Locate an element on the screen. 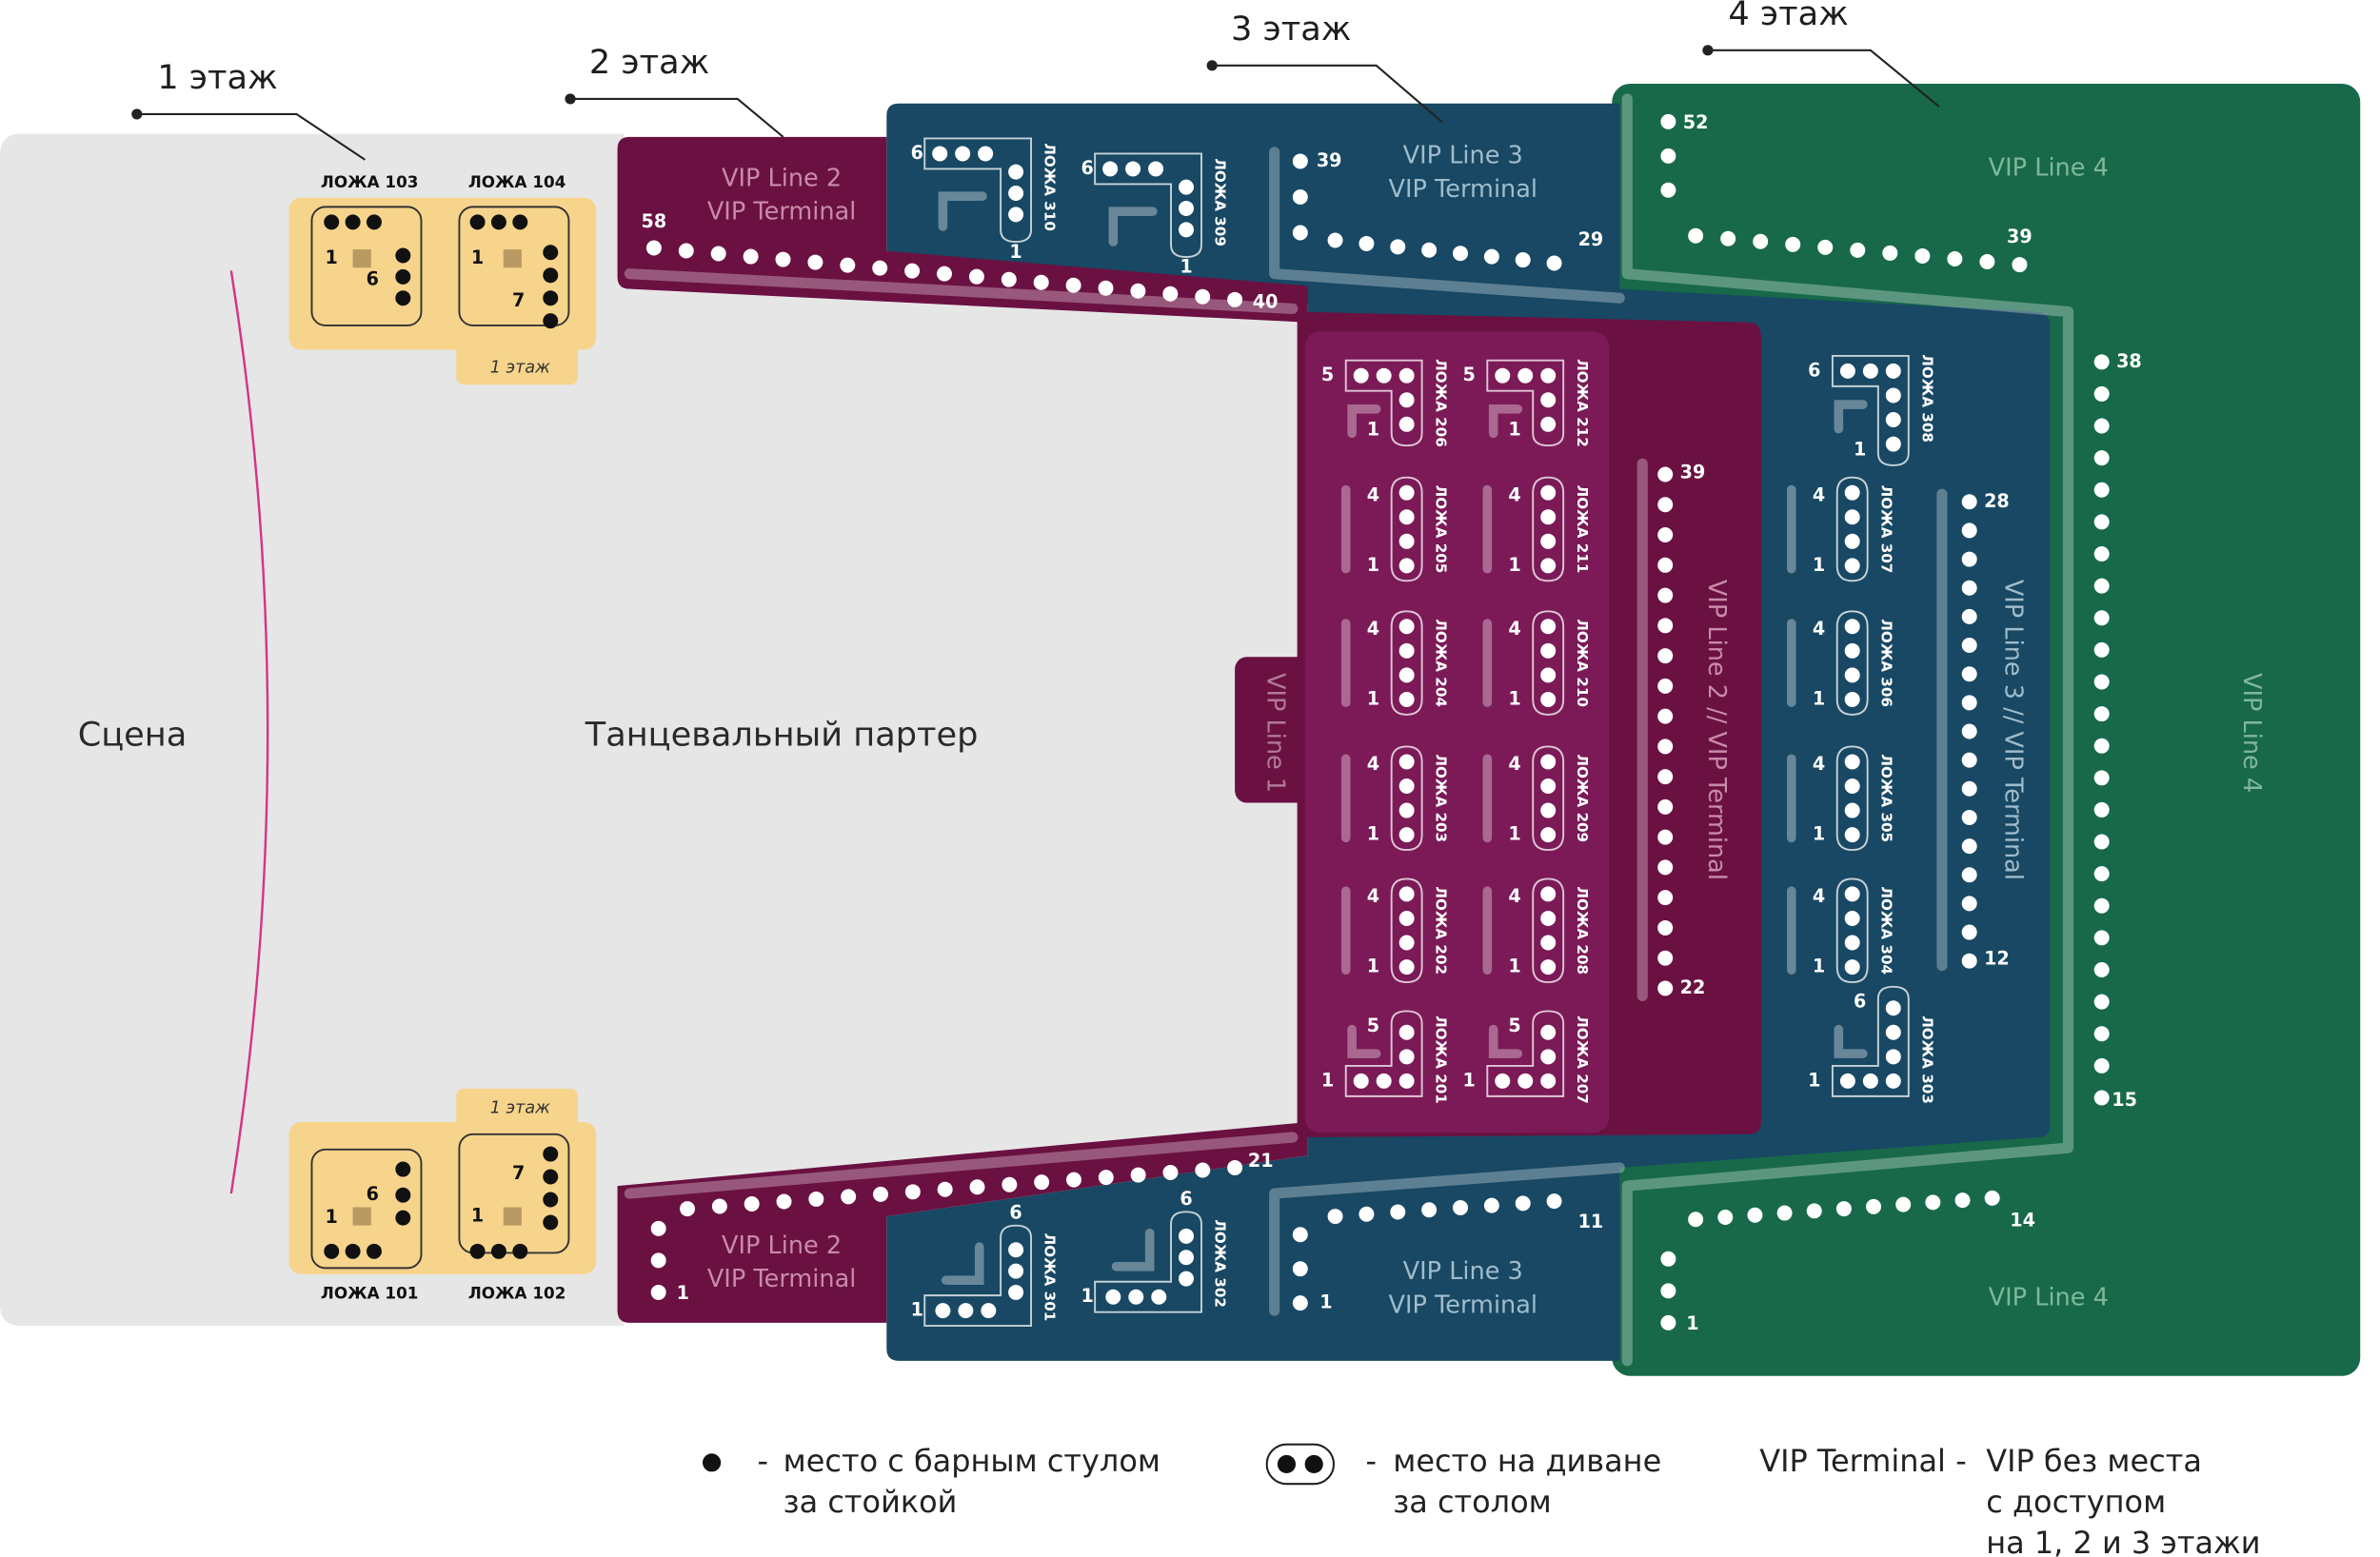 This screenshot has height=1557, width=2380. dance-floor-label: Танцевальный партер is located at coordinates (782, 735).